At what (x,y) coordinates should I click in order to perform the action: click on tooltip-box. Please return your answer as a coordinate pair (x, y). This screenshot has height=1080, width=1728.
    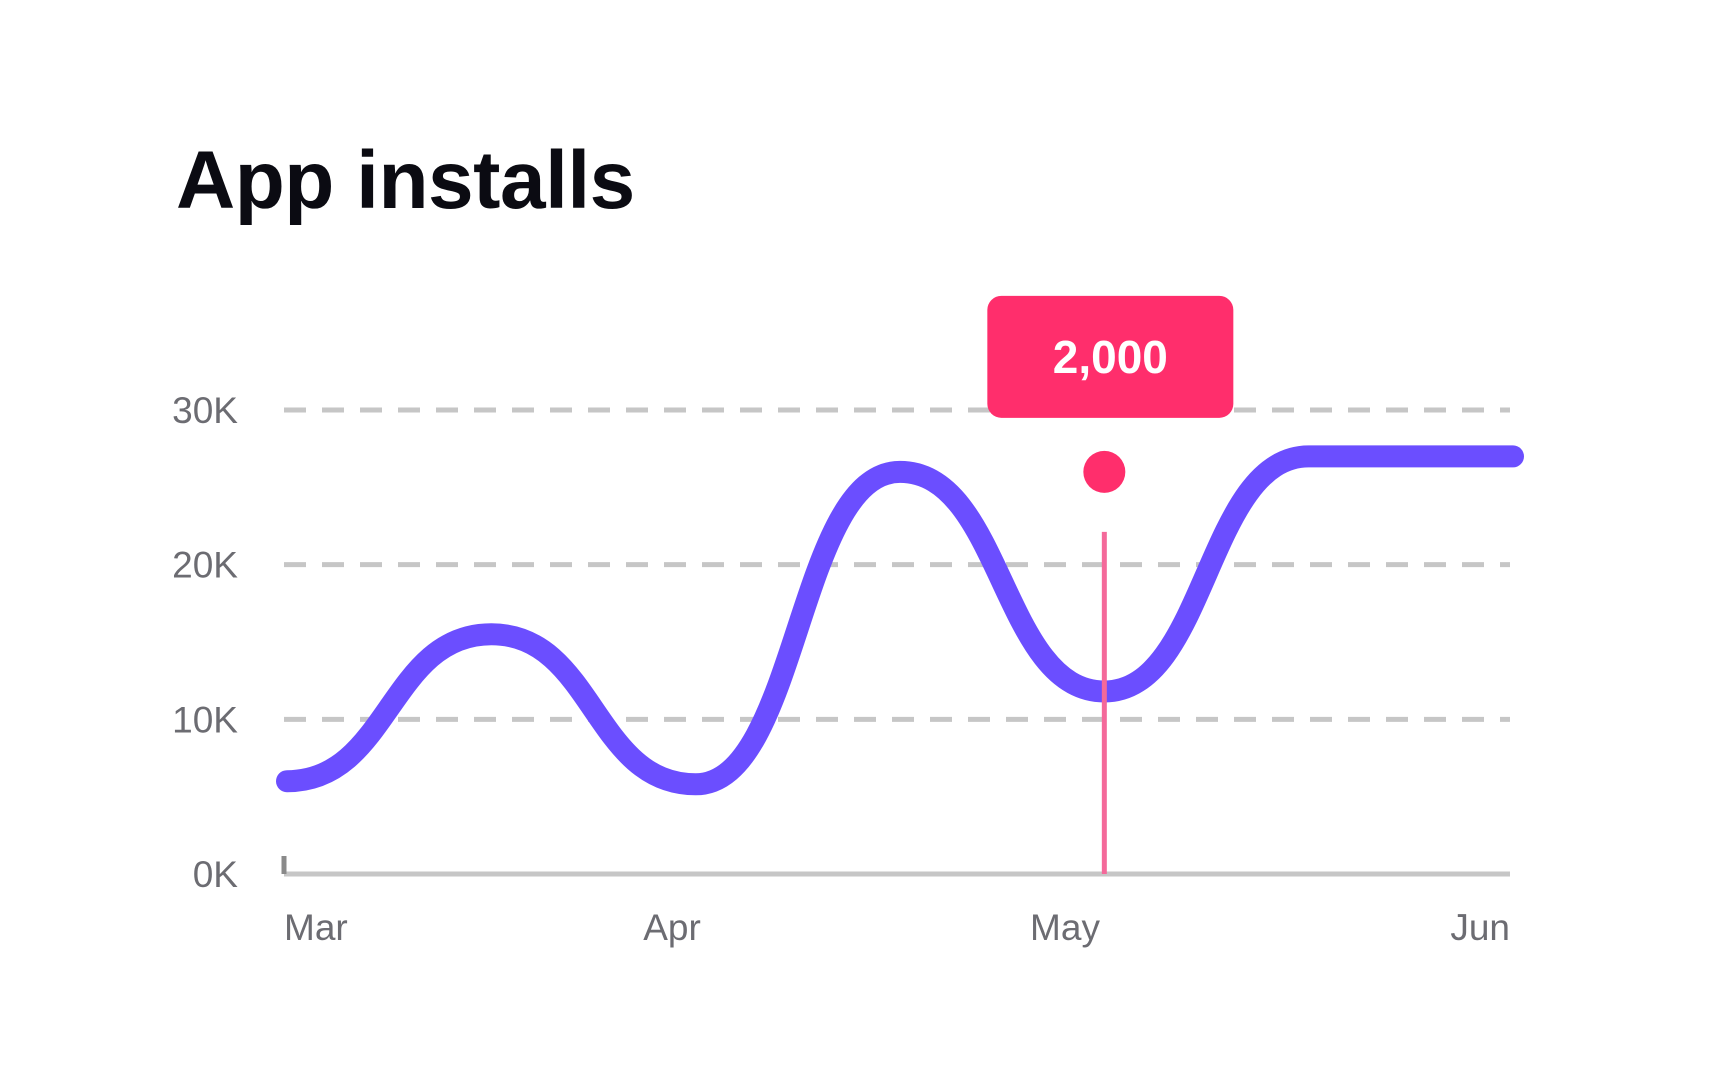
    Looking at the image, I should click on (1110, 356).